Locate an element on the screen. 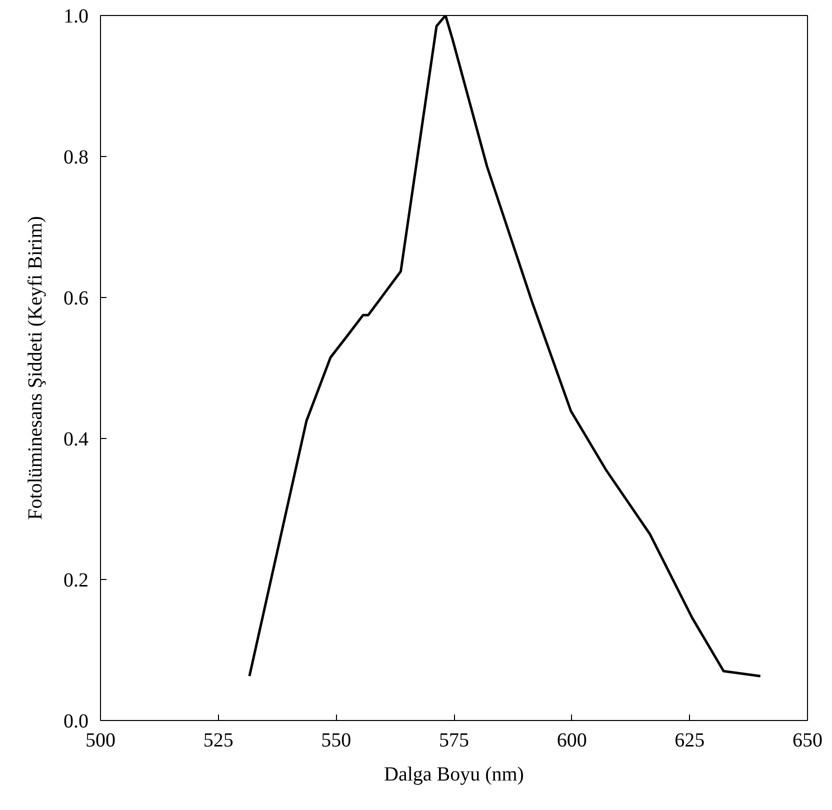 The height and width of the screenshot is (810, 832). y-tick-label: 0.6 is located at coordinates (76, 299).